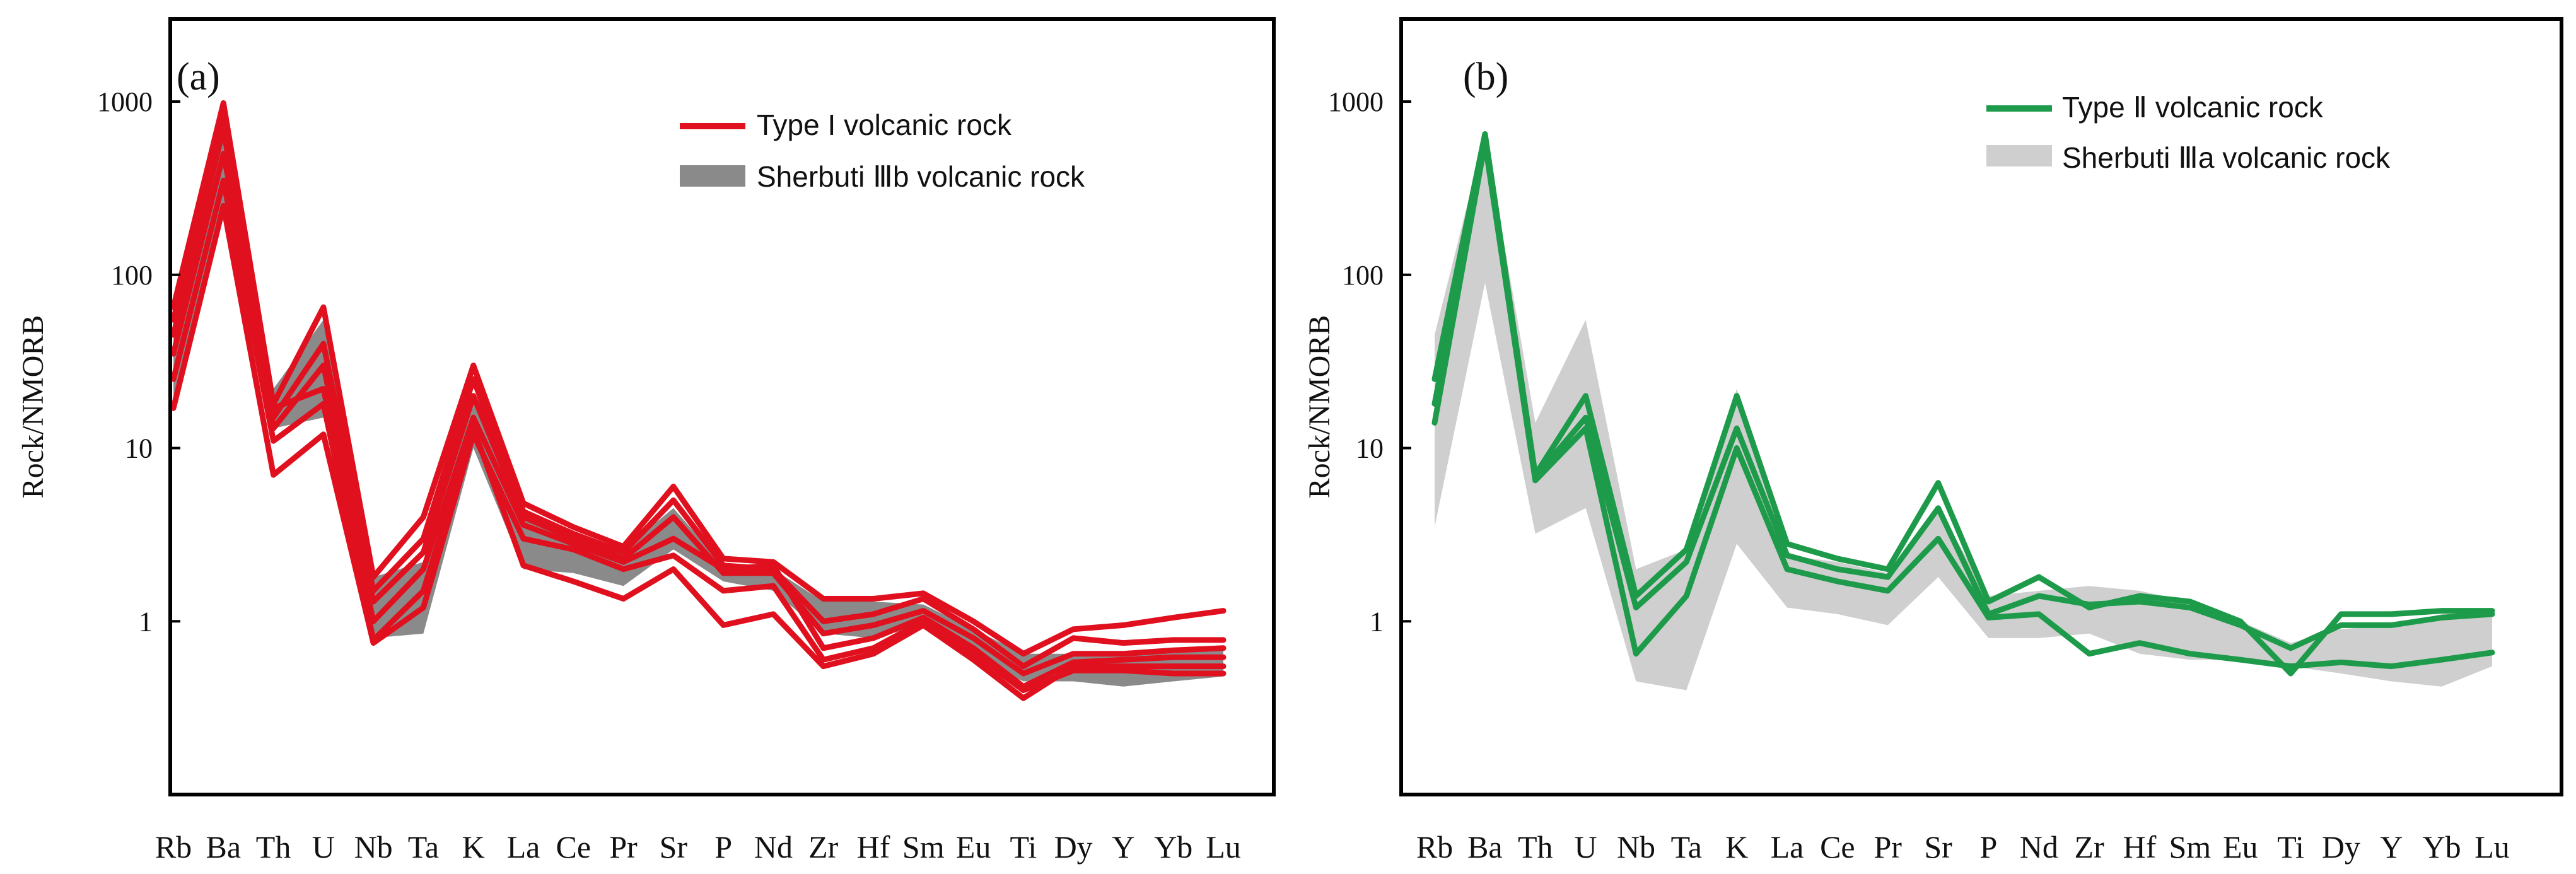  I want to click on panel-b-y-axis-label: Rock/NMORB, so click(1320, 407).